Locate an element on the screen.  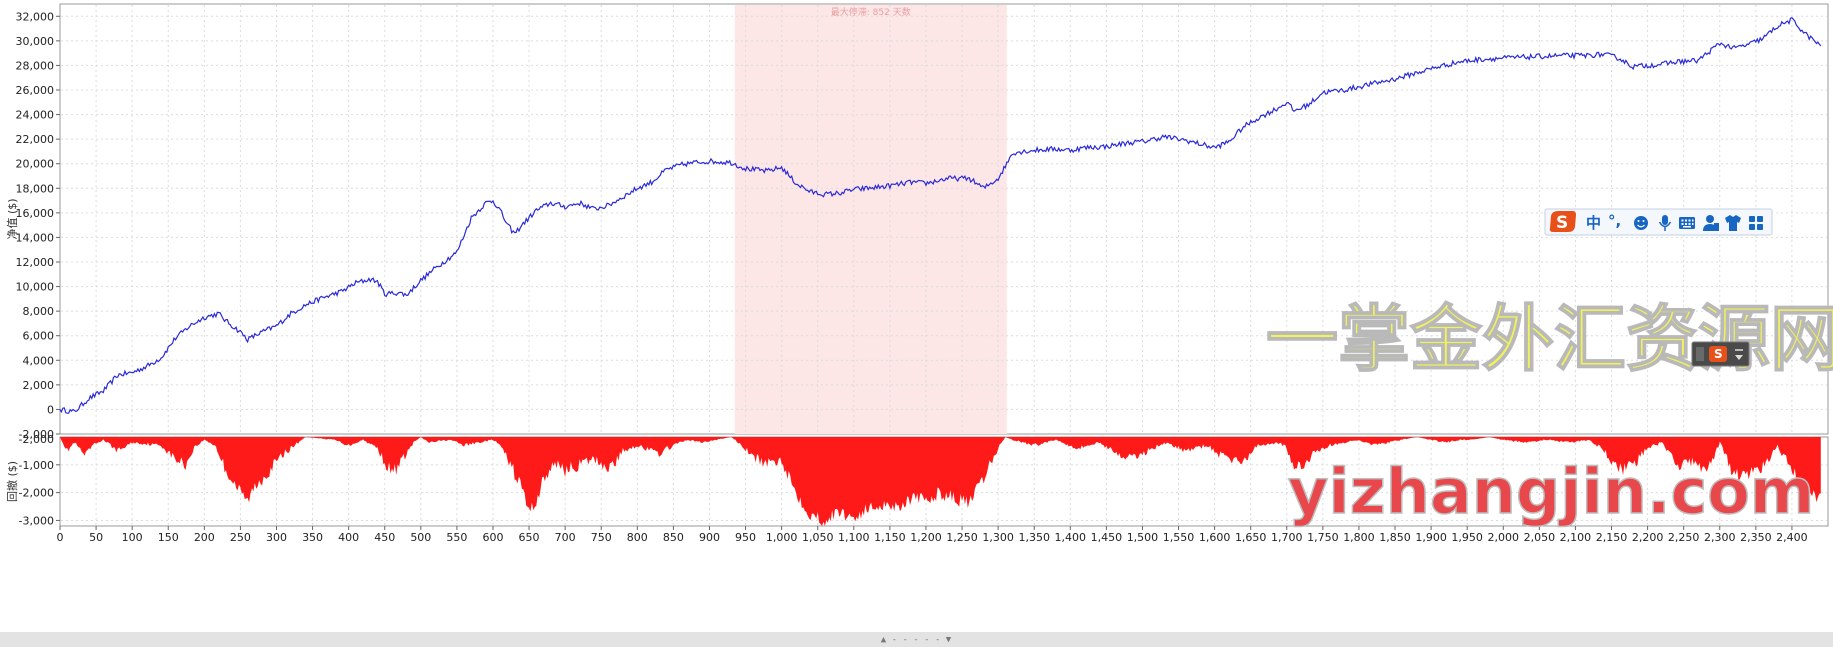
x-tick-label: 1,050 is located at coordinates (818, 537).